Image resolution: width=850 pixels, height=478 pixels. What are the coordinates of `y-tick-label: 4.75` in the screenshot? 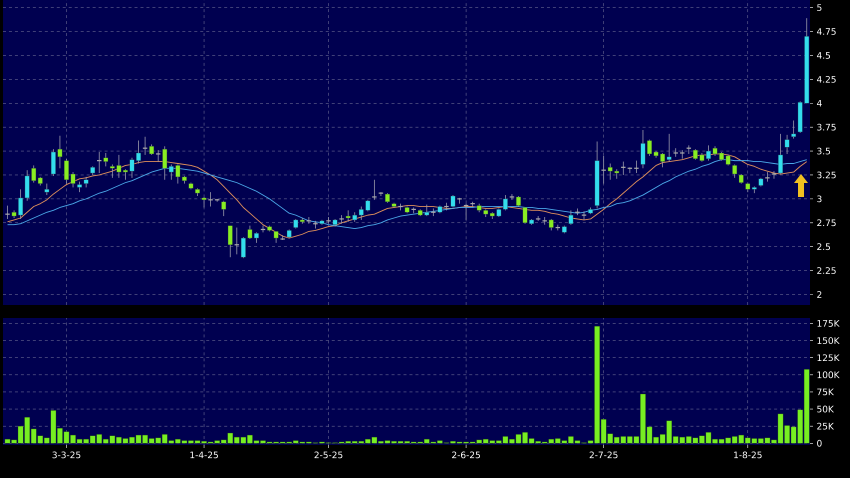 It's located at (826, 31).